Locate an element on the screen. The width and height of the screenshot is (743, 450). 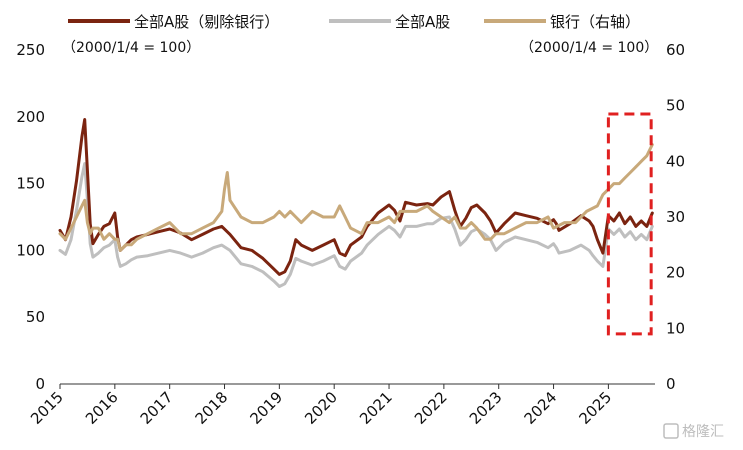
x-tick-label: 2022 is located at coordinates (431, 408).